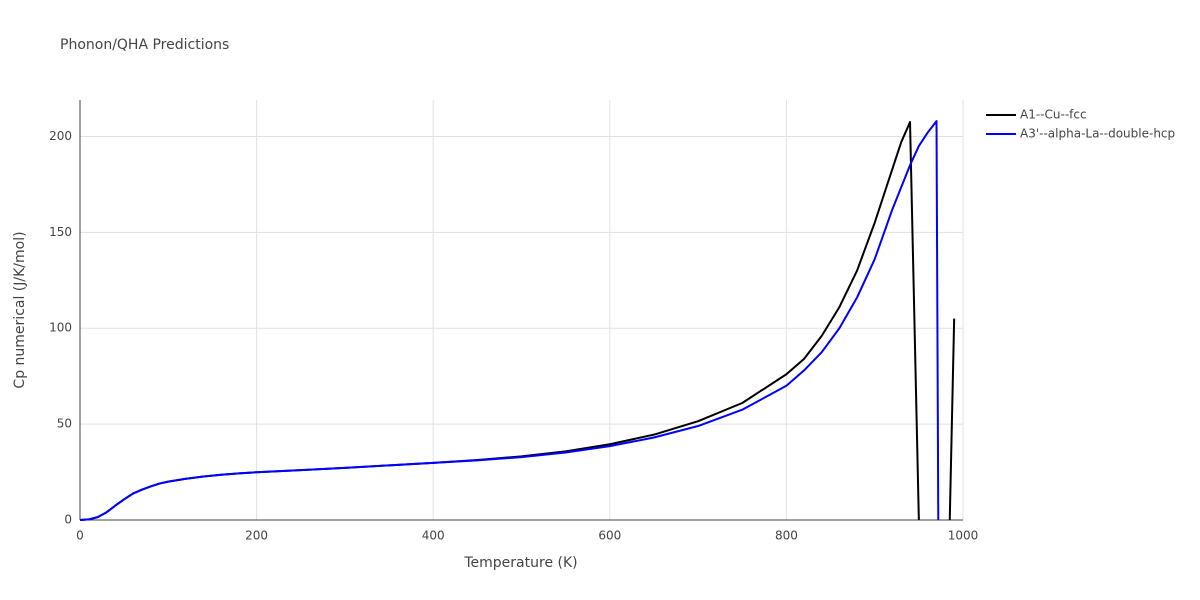  I want to click on x-axis-label: Temperature (K), so click(520, 563).